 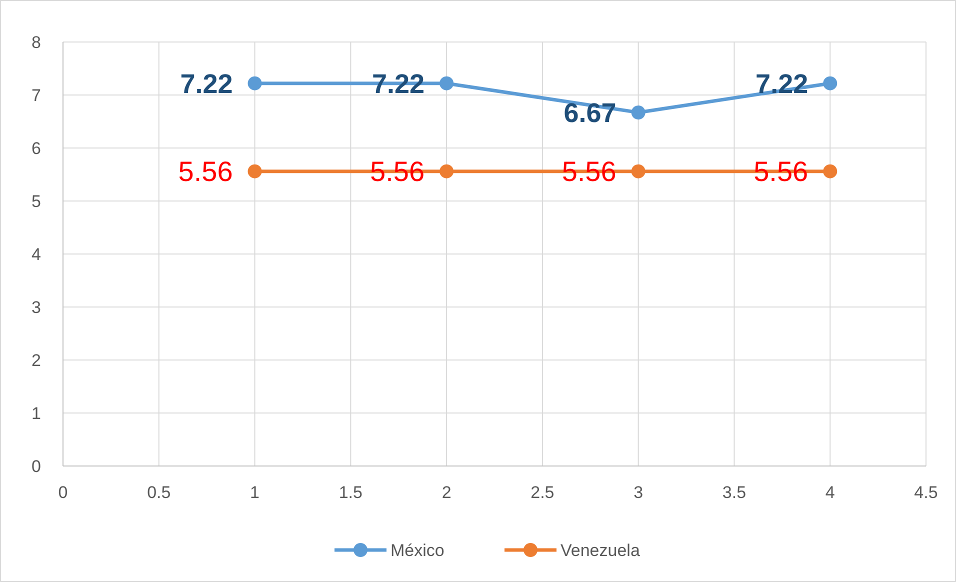 I want to click on x-tick-label: 0, so click(x=63, y=492).